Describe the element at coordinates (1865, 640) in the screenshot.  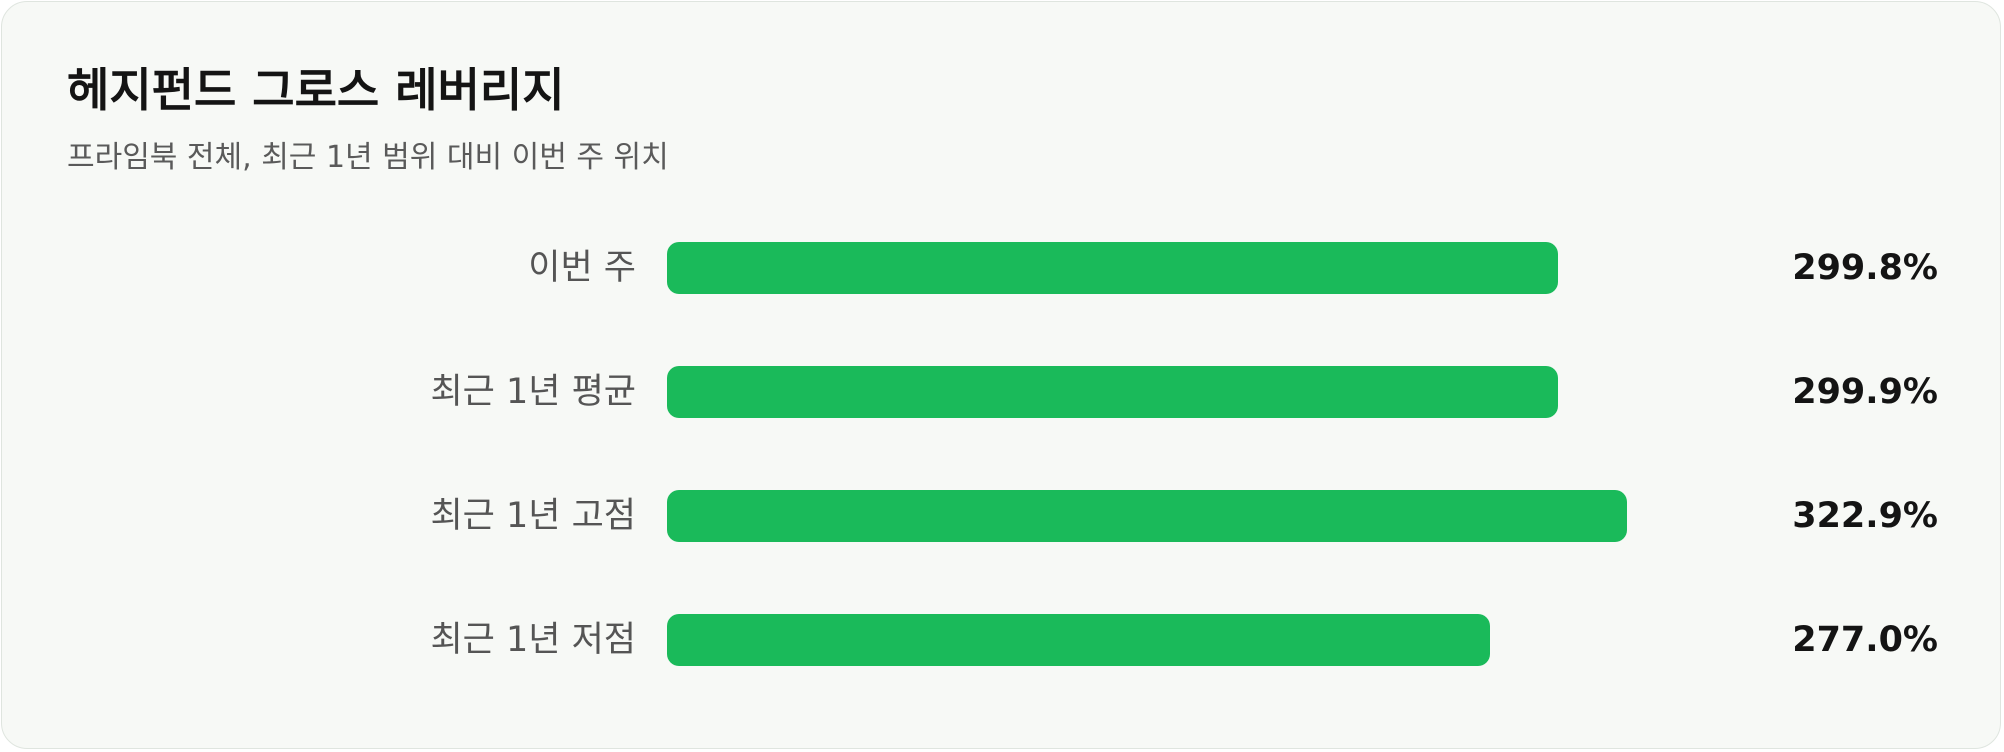
I see `bar-value-label: 277.0%` at that location.